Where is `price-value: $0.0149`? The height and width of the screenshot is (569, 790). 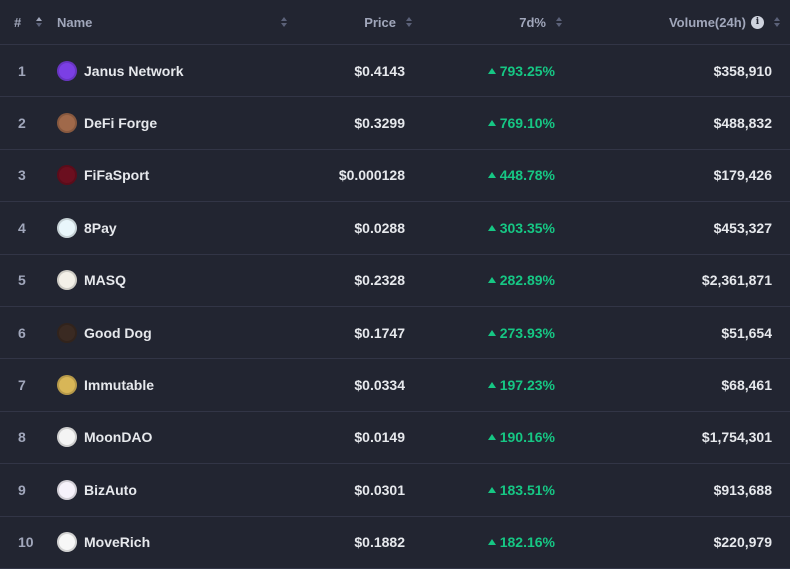
price-value: $0.0149 is located at coordinates (379, 437).